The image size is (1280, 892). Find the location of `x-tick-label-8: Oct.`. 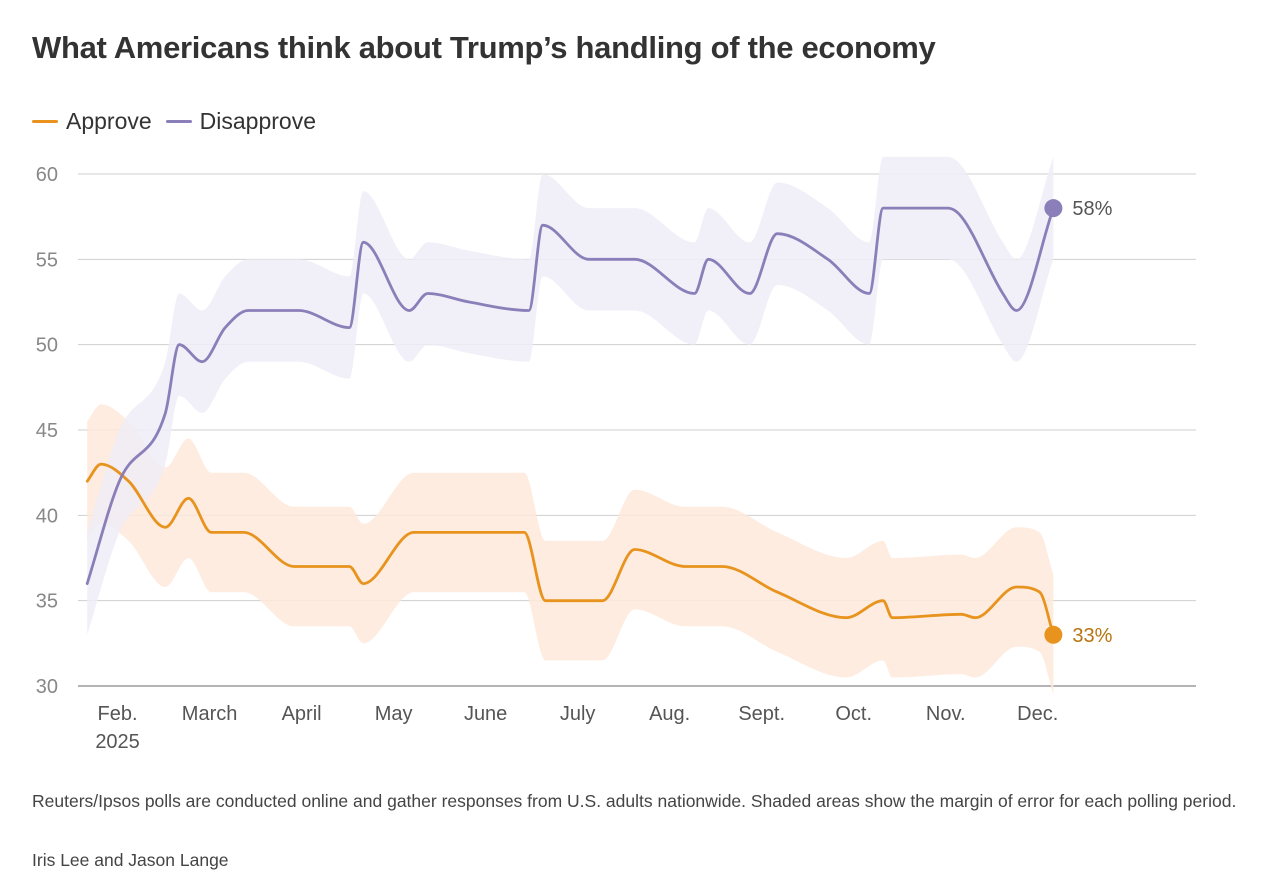

x-tick-label-8: Oct. is located at coordinates (853, 714).